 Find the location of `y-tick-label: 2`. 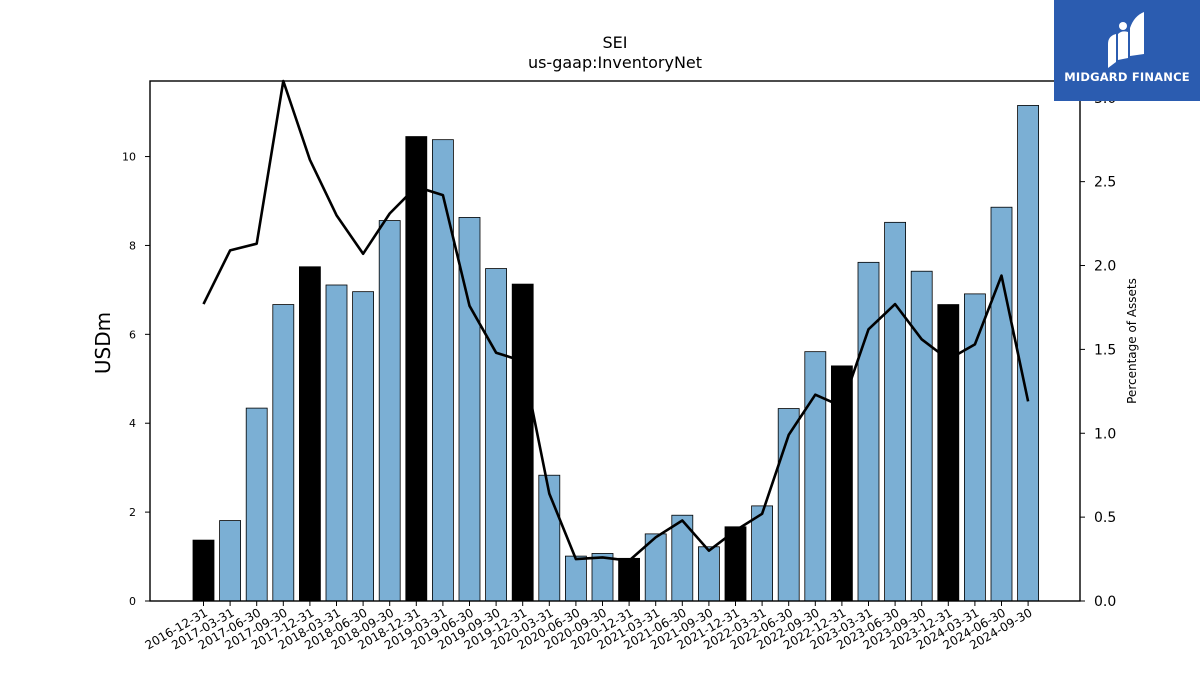

y-tick-label: 2 is located at coordinates (132, 512).